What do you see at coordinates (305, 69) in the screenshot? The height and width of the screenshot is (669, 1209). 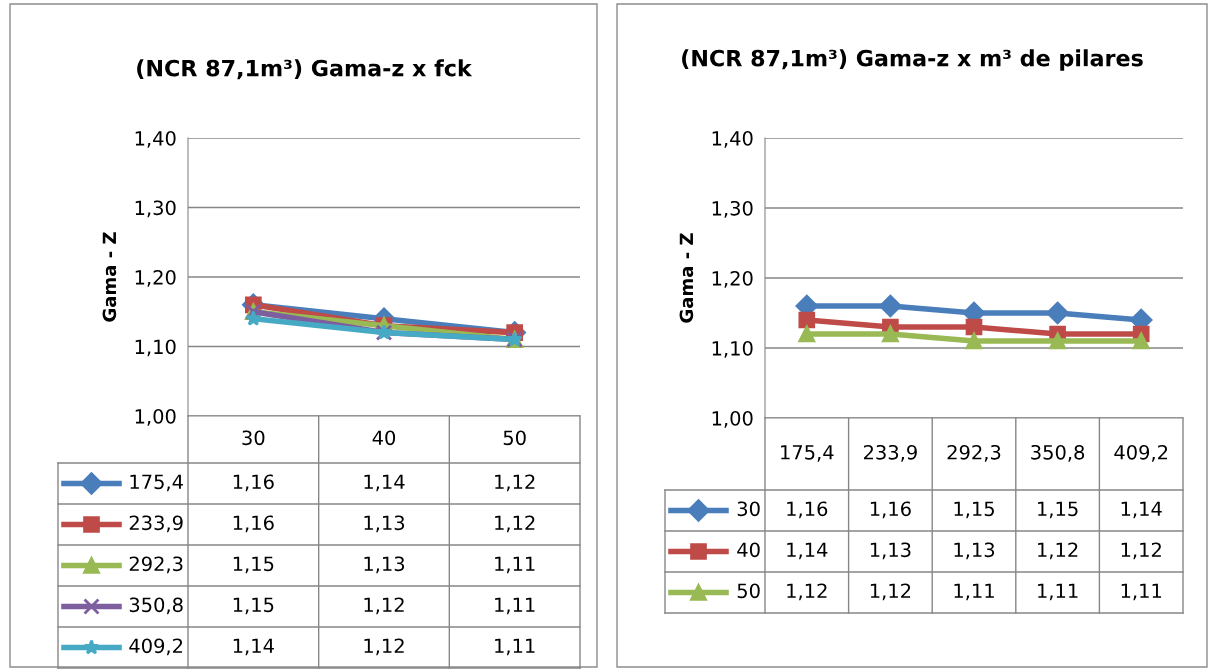 I see `chart-title: (NCR 87,1m³) Gama-z x fck` at bounding box center [305, 69].